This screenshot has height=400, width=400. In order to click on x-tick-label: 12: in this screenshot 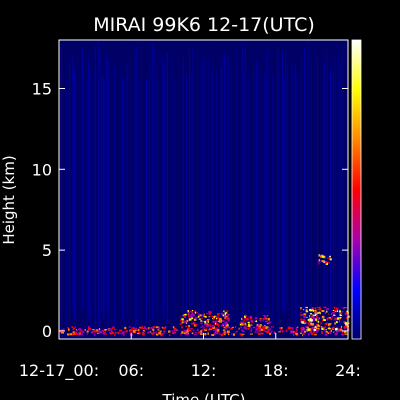, I will do `click(204, 370)`.